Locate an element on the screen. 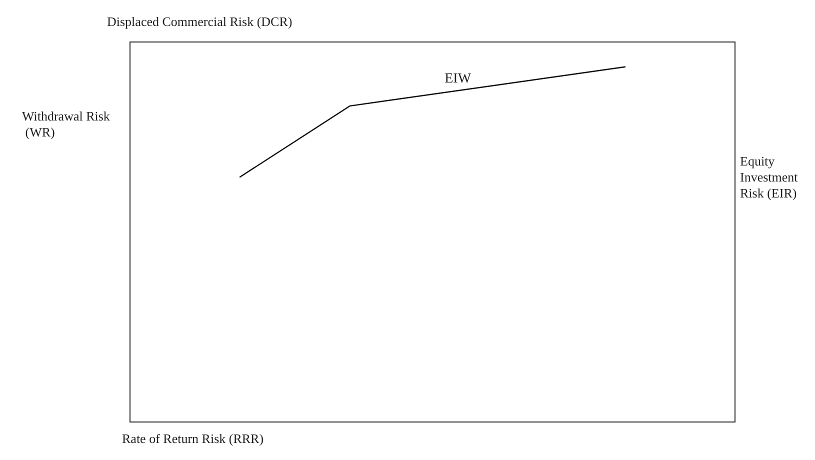  annotation: EIW is located at coordinates (458, 79).